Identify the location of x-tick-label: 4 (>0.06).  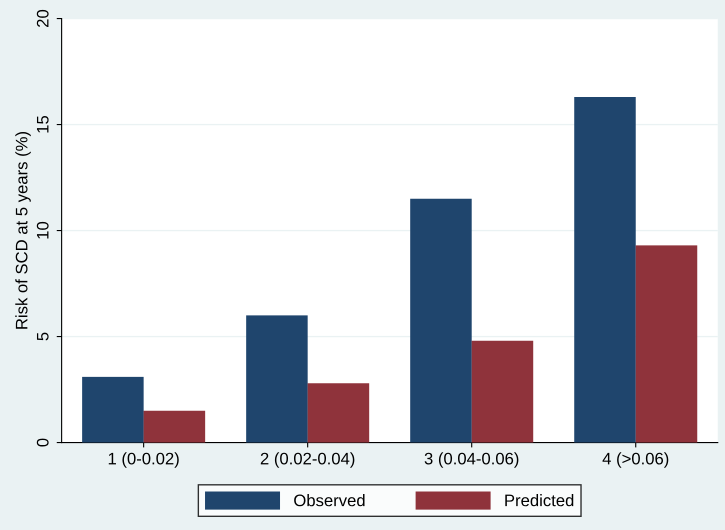
(635, 460).